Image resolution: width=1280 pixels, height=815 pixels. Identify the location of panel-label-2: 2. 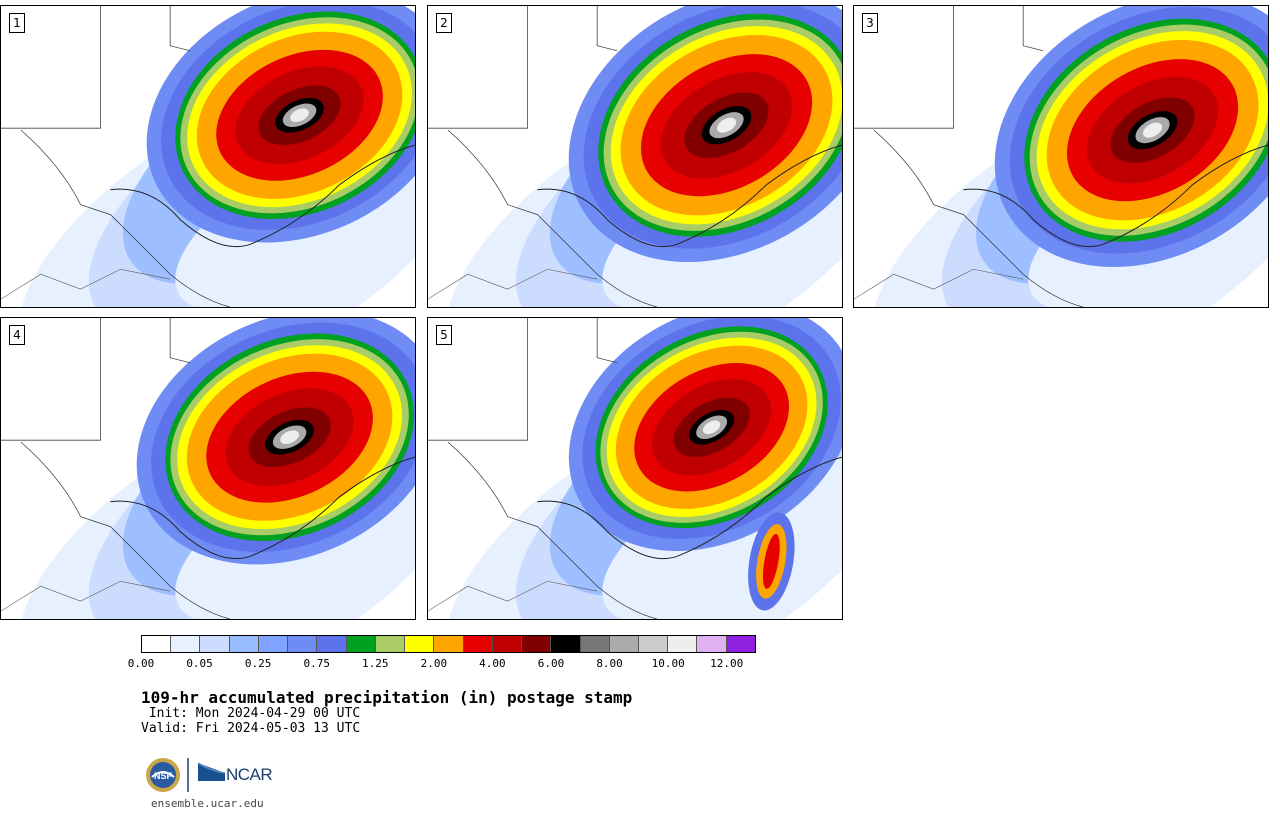
(444, 23).